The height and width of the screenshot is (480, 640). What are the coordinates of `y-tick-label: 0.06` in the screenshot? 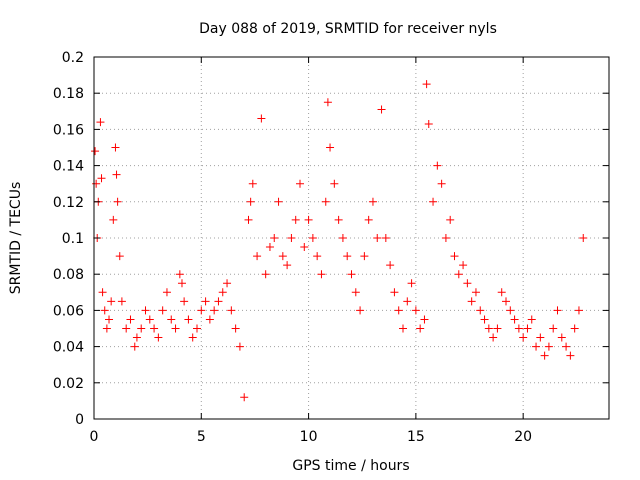 It's located at (68, 311).